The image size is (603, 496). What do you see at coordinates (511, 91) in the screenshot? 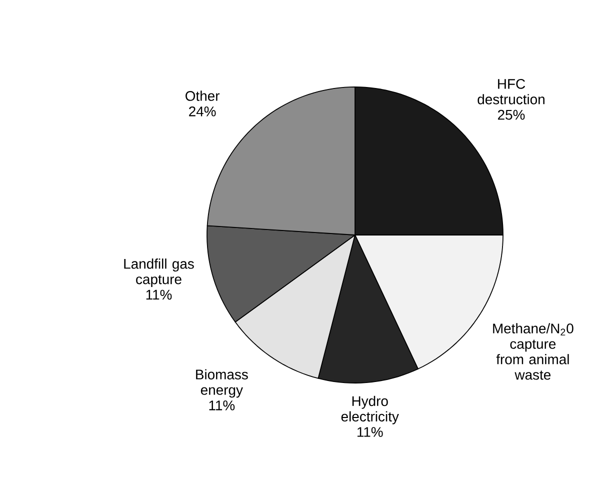
I see `slice-label: HFC destruction` at bounding box center [511, 91].